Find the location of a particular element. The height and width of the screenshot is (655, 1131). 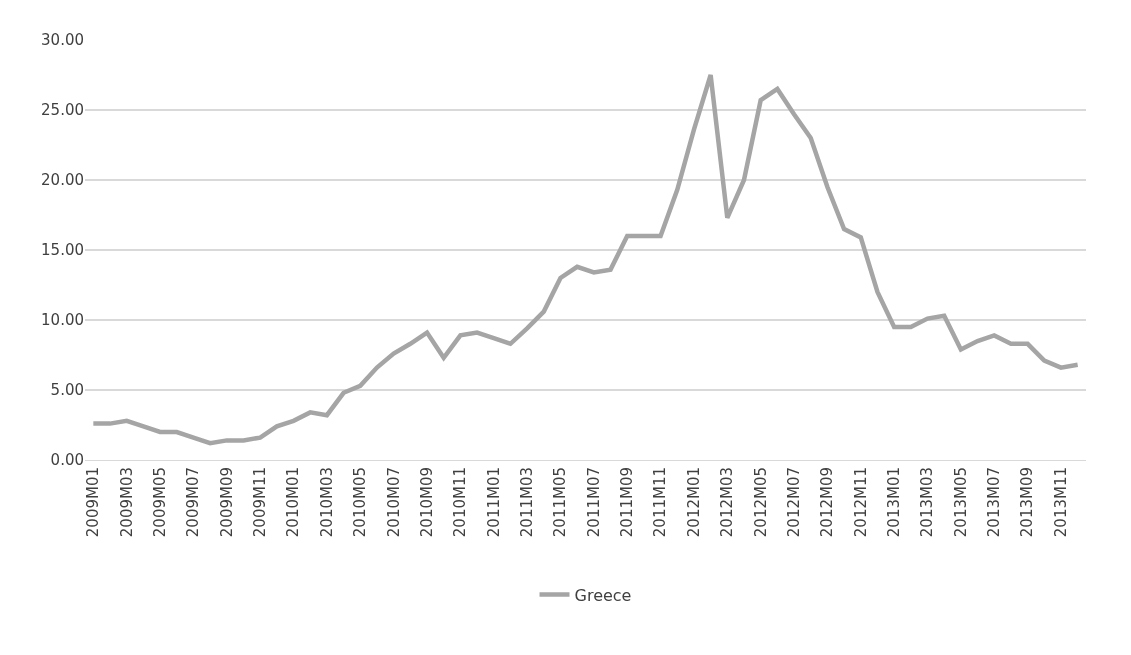

x-tick-label: 2011M03 is located at coordinates (526, 502).